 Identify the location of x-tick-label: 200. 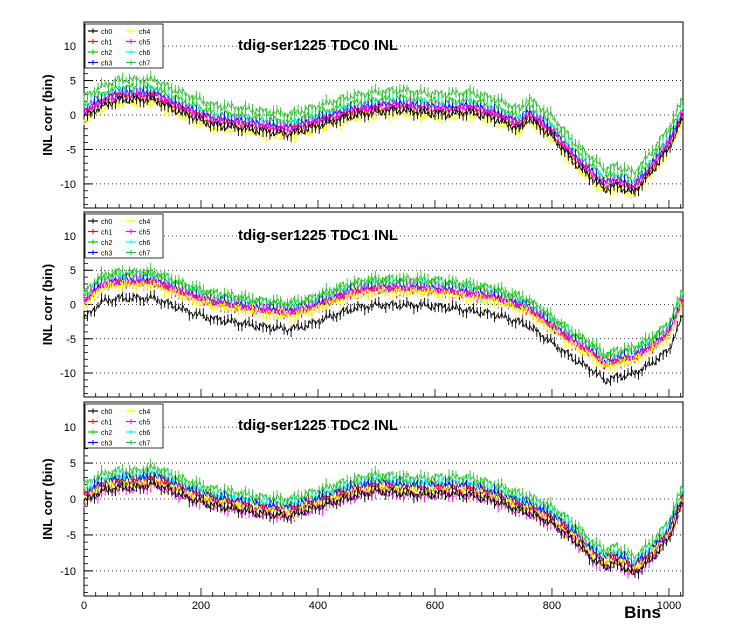
(201, 606).